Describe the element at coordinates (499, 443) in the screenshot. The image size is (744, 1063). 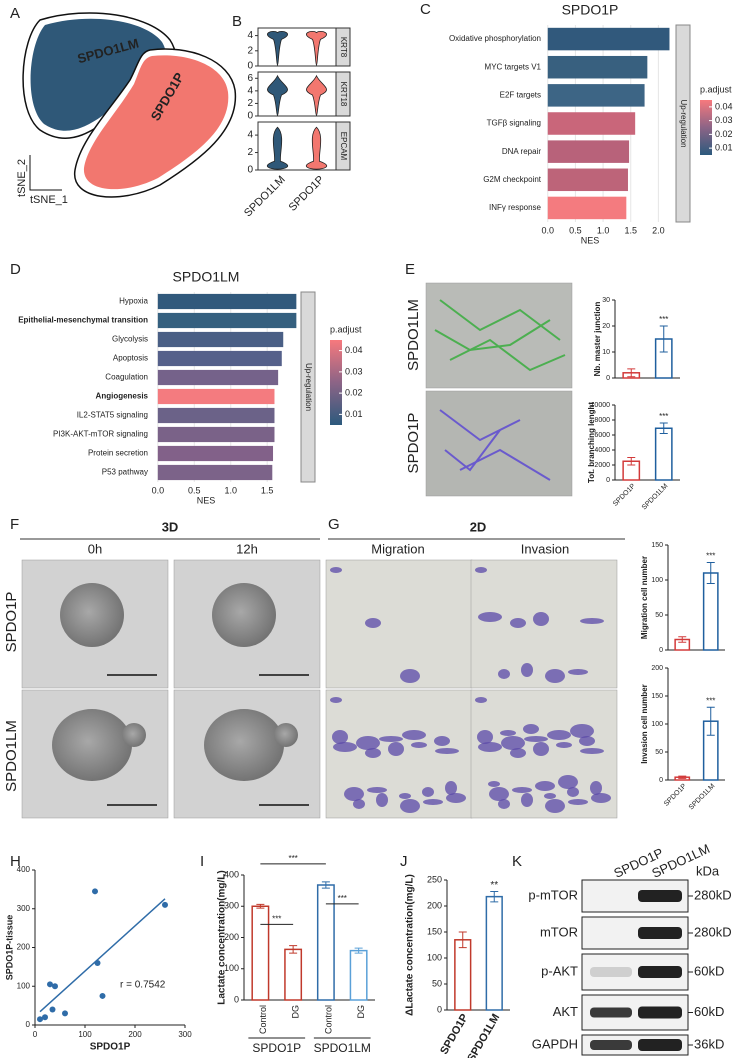
I see `tube-image` at that location.